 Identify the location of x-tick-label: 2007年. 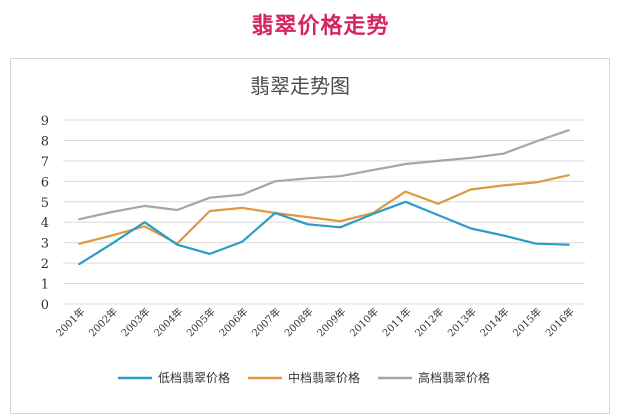
(266, 322).